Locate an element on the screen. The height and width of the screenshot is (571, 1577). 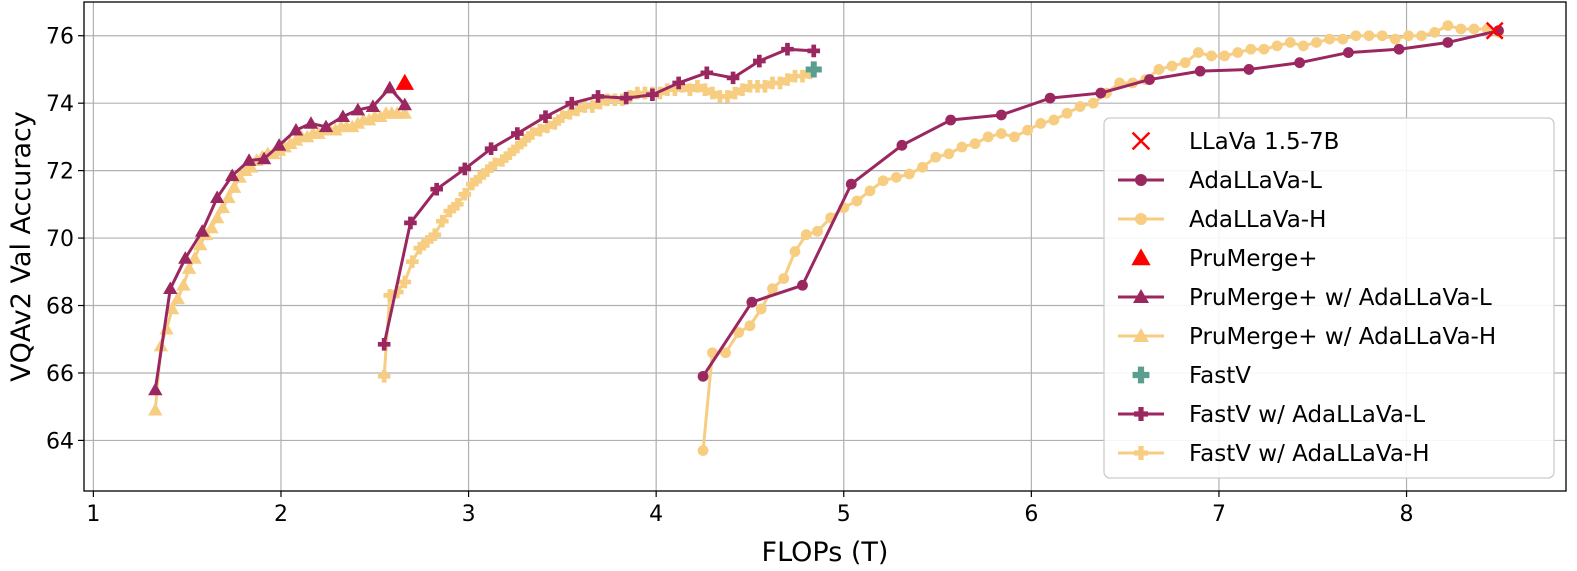
legend-item: LLaVa 1.5-7B is located at coordinates (1235, 142).